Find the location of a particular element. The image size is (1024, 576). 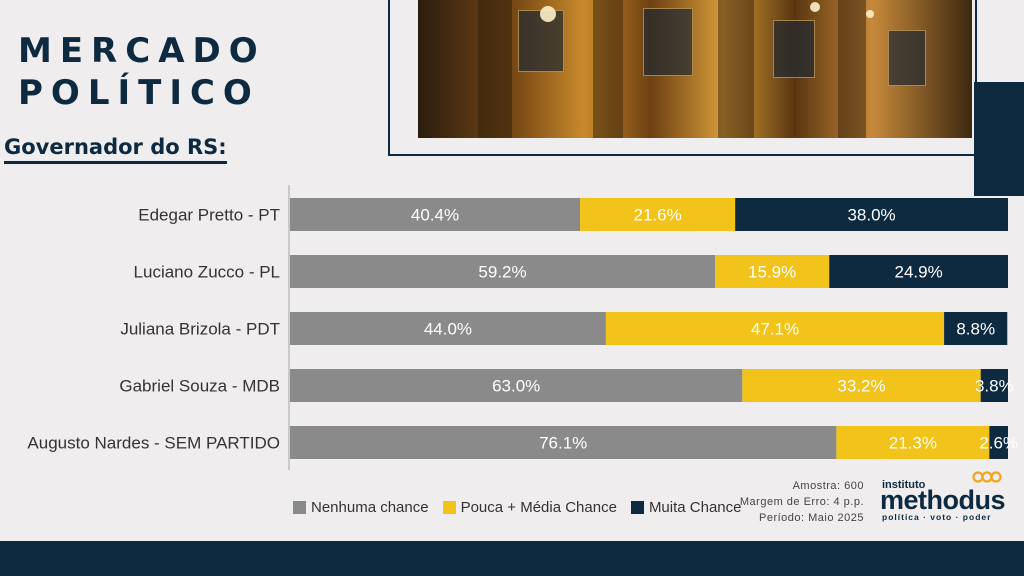

brand-title: MERCADO POLÍTICO is located at coordinates (142, 72).